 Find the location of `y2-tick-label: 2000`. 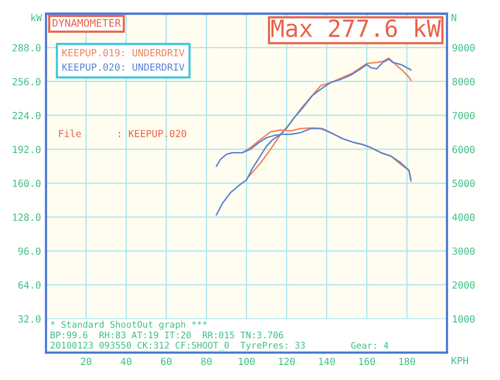

y2-tick-label: 2000 is located at coordinates (463, 285).